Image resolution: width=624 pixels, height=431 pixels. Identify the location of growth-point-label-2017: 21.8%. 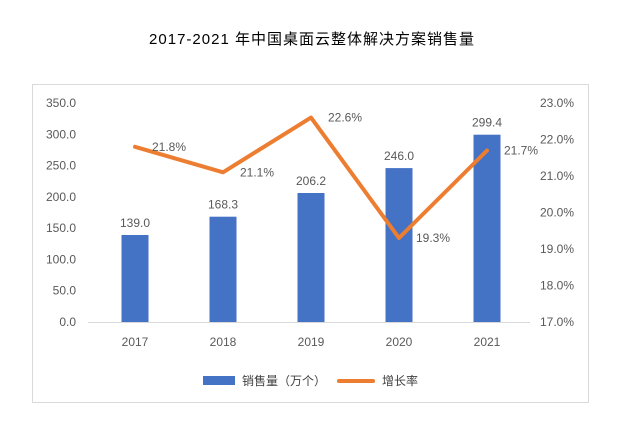
(169, 147).